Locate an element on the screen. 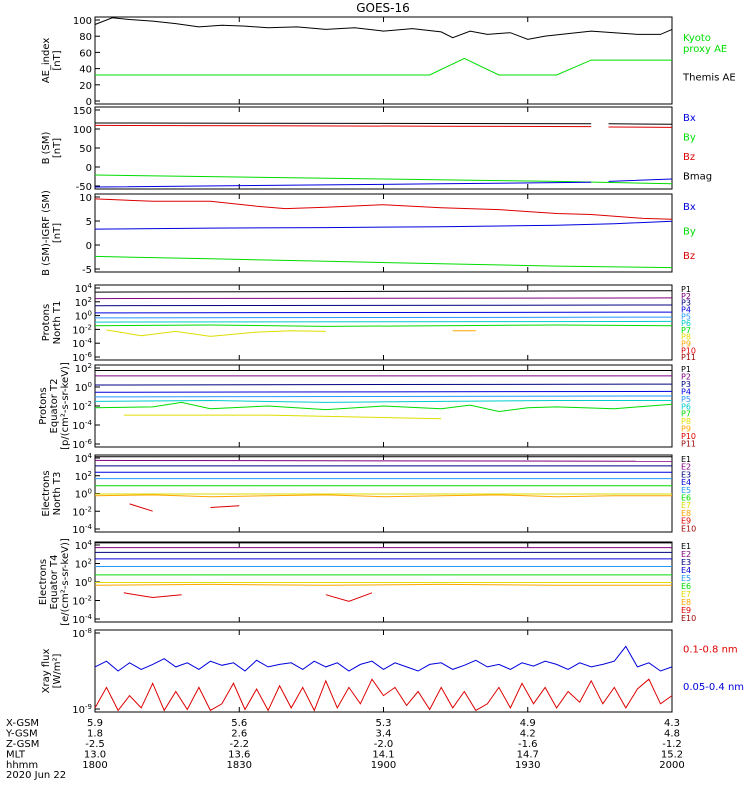 The height and width of the screenshot is (800, 750). legend-p7: P7 is located at coordinates (686, 330).